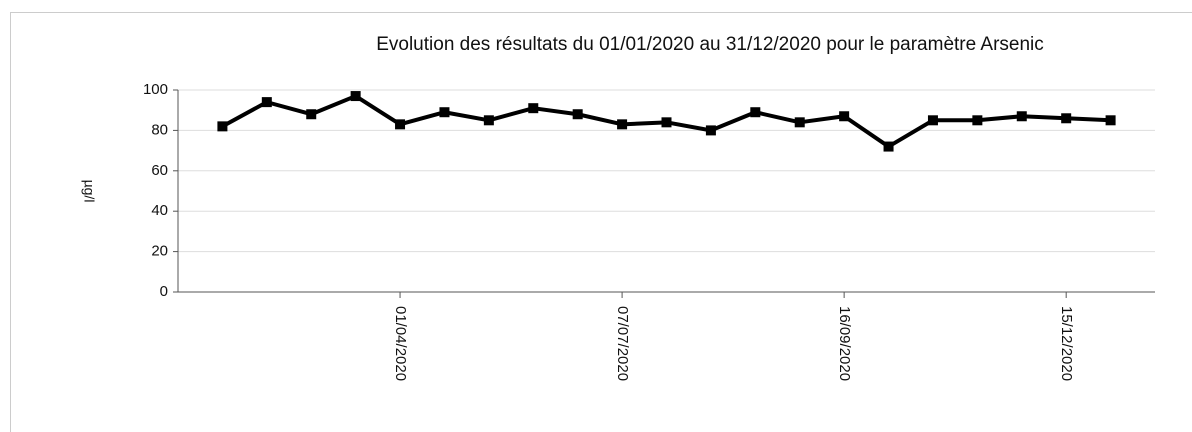  I want to click on x-tick-label: 15/12/2020, so click(1066, 343).